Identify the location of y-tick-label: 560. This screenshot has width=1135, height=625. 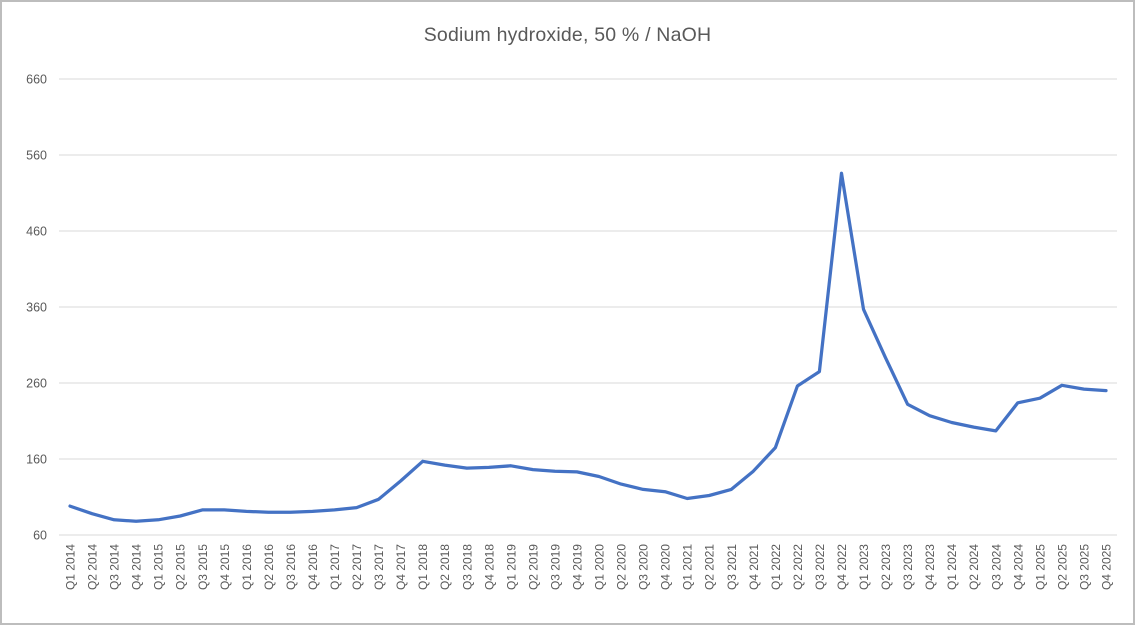
(36, 156).